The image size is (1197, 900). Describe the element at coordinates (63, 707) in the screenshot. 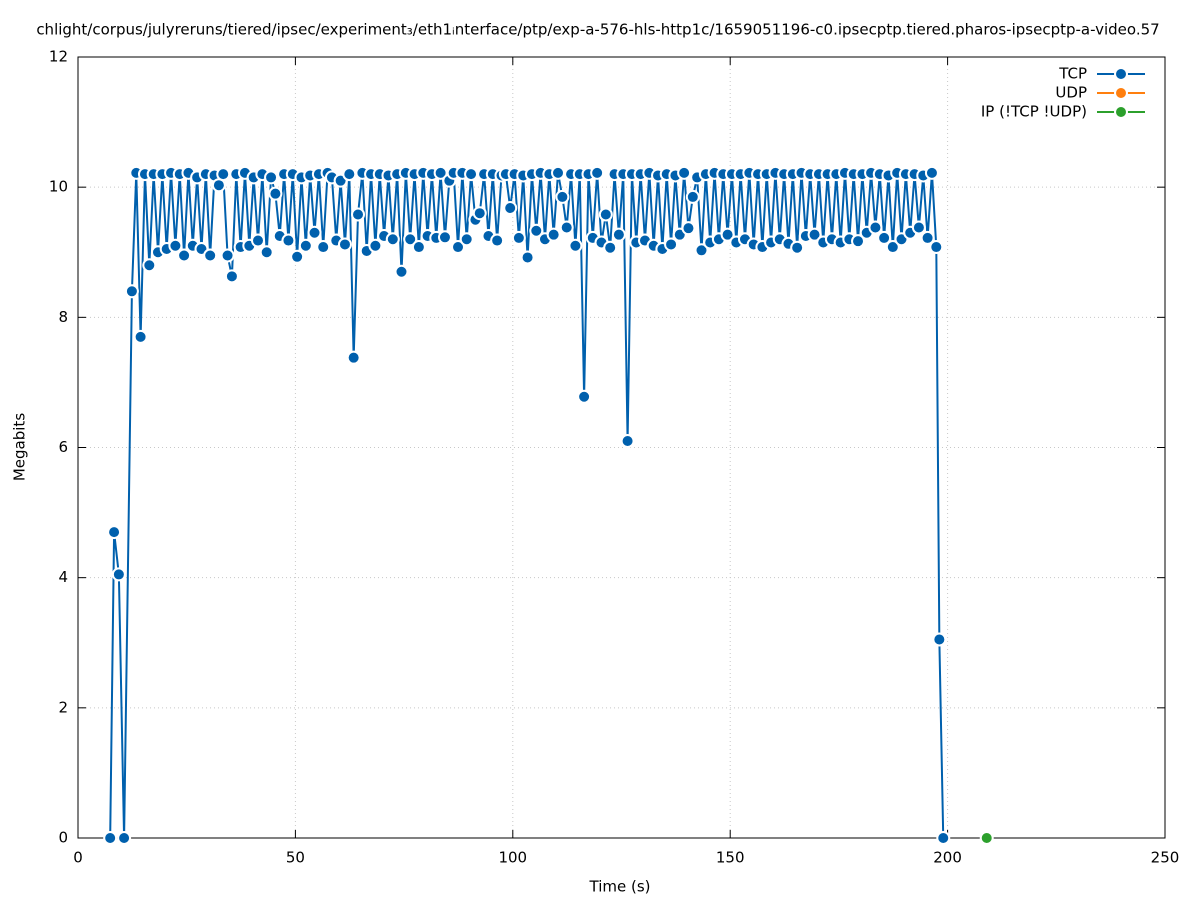

I see `y-tick-label: 2` at that location.